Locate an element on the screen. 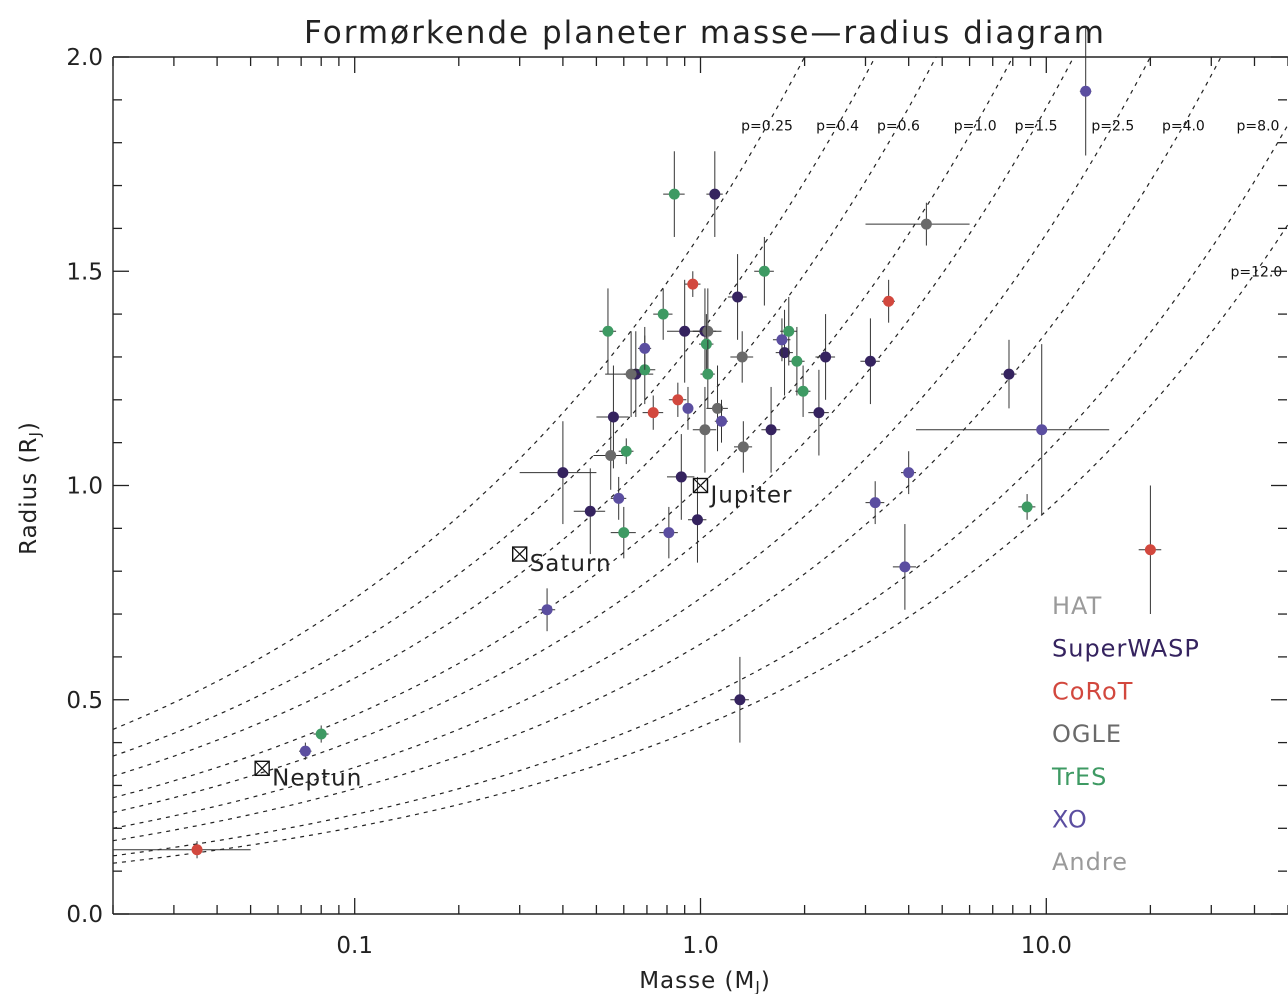  x-axis-label: Masse (MJ) is located at coordinates (705, 981).